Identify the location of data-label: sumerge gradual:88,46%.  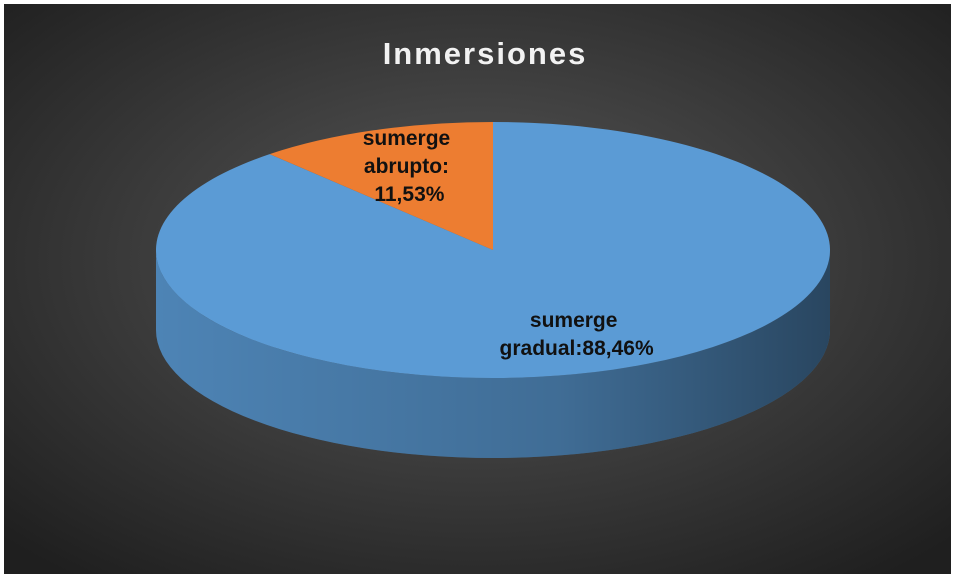
(577, 334).